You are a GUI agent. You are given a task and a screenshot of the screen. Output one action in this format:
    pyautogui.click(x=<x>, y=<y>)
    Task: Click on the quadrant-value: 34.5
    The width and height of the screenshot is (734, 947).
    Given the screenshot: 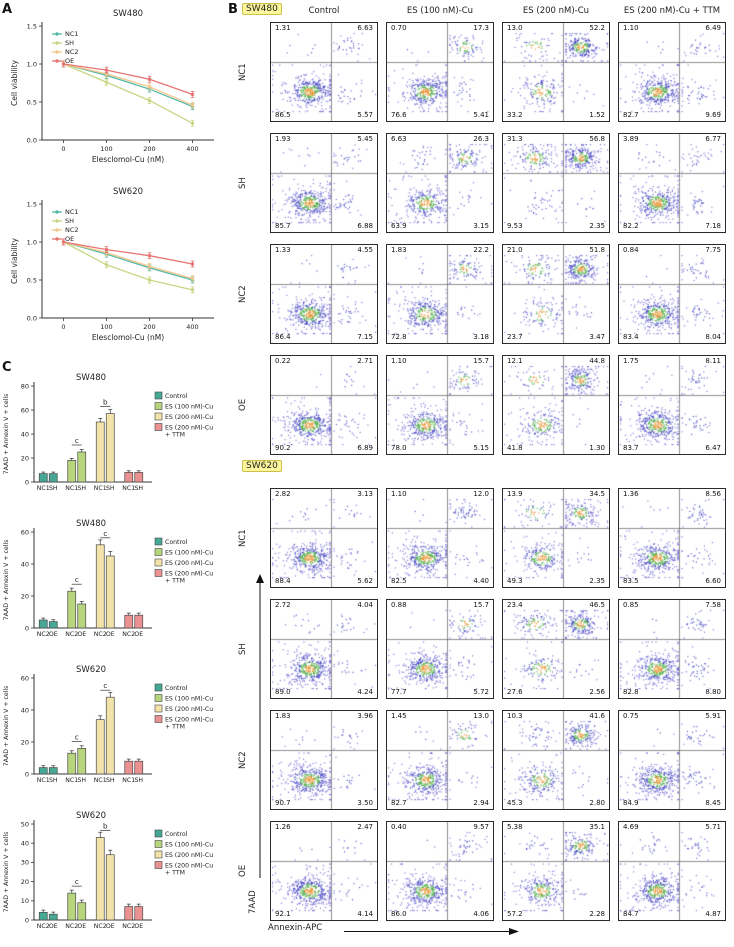 What is the action you would take?
    pyautogui.click(x=597, y=494)
    